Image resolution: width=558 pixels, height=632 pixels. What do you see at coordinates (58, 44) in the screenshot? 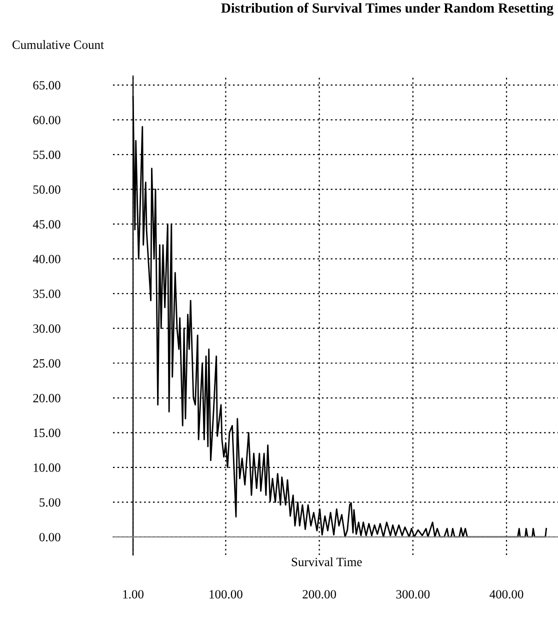
I see `y-axis-title: Cumulative Count` at bounding box center [58, 44].